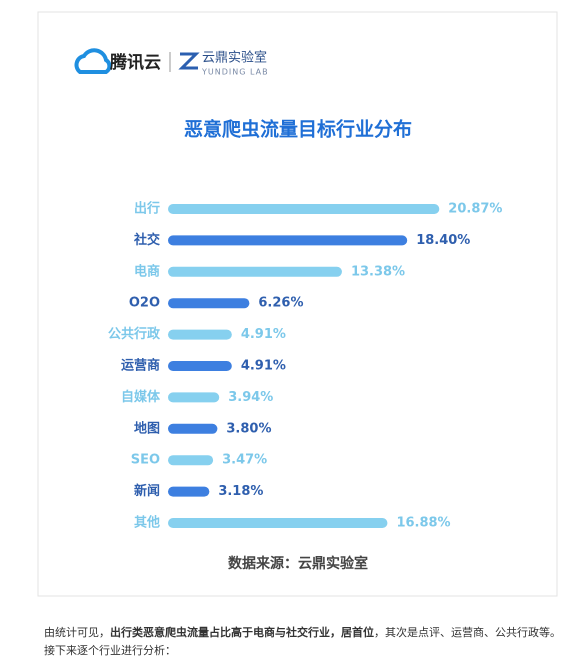 This screenshot has height=660, width=580. Describe the element at coordinates (134, 334) in the screenshot. I see `category-label: 公共行政` at that location.